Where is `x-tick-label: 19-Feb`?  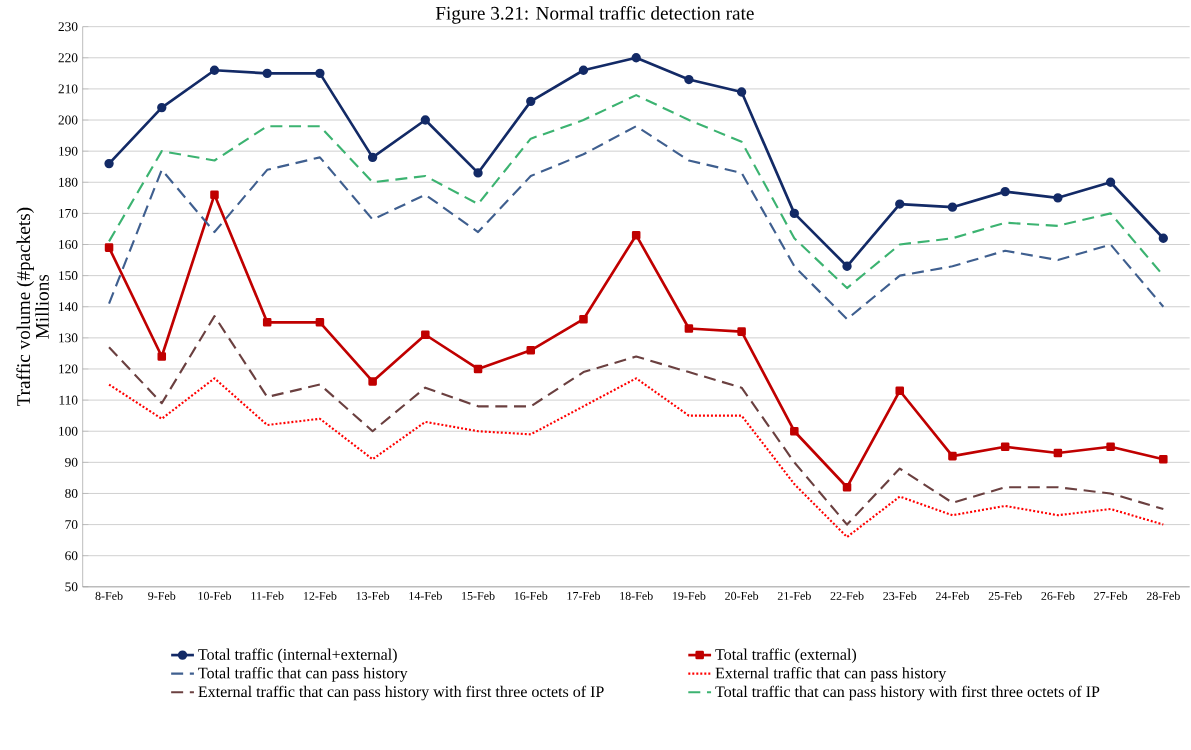
x-tick-label: 19-Feb is located at coordinates (689, 596).